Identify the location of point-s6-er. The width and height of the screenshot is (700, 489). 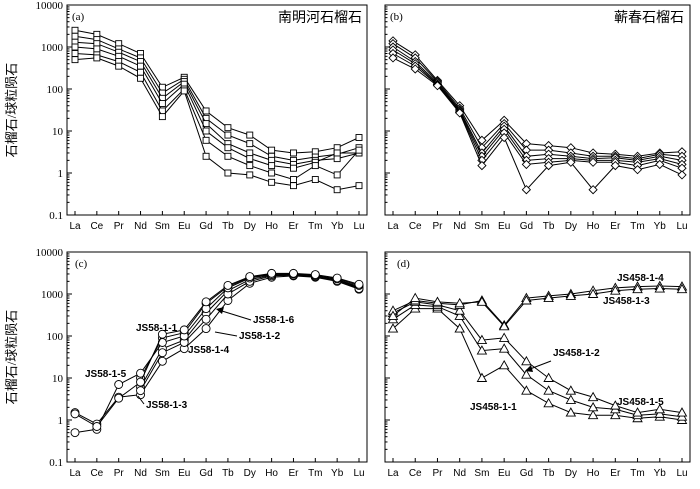
(293, 186).